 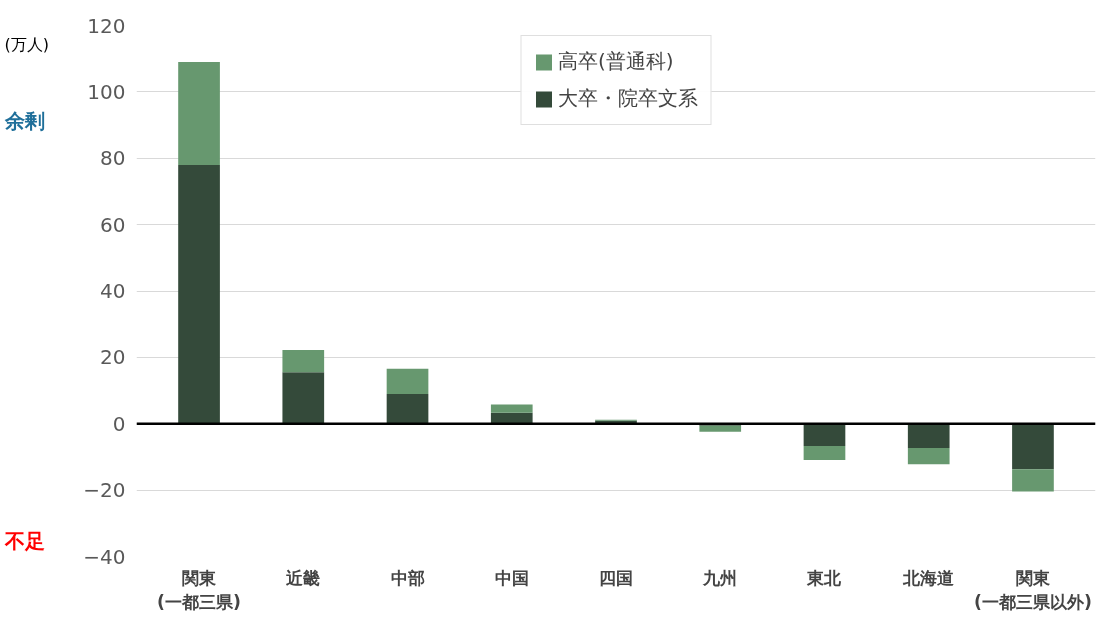 What do you see at coordinates (303, 577) in the screenshot?
I see `x-tick-label: 近畿` at bounding box center [303, 577].